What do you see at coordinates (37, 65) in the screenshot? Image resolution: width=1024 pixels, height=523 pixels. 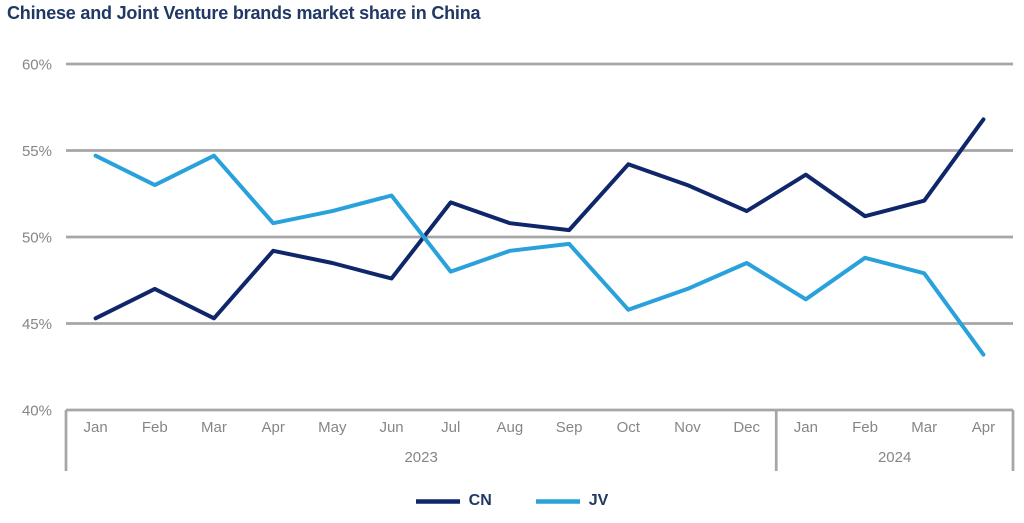 I see `y-axis-label: 60%` at bounding box center [37, 65].